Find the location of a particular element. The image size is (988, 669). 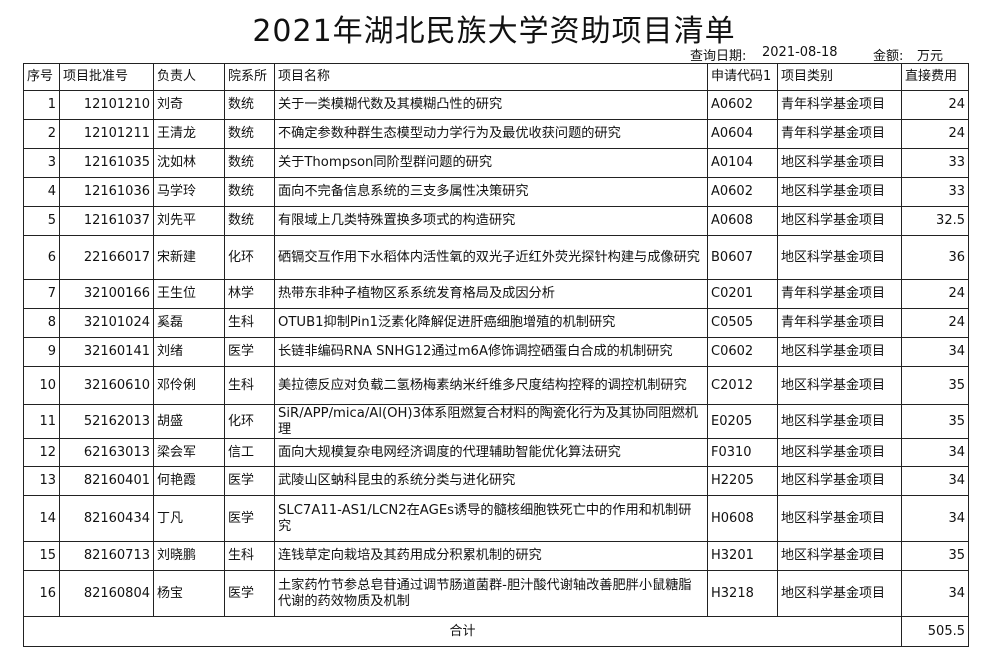

approval-no-cell: 52162013 is located at coordinates (106, 421).